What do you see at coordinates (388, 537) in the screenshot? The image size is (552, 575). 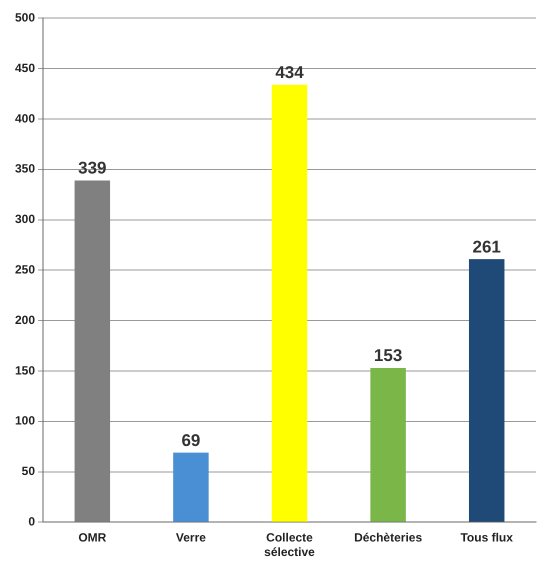 I see `x-tick-label: Déchèteries` at bounding box center [388, 537].